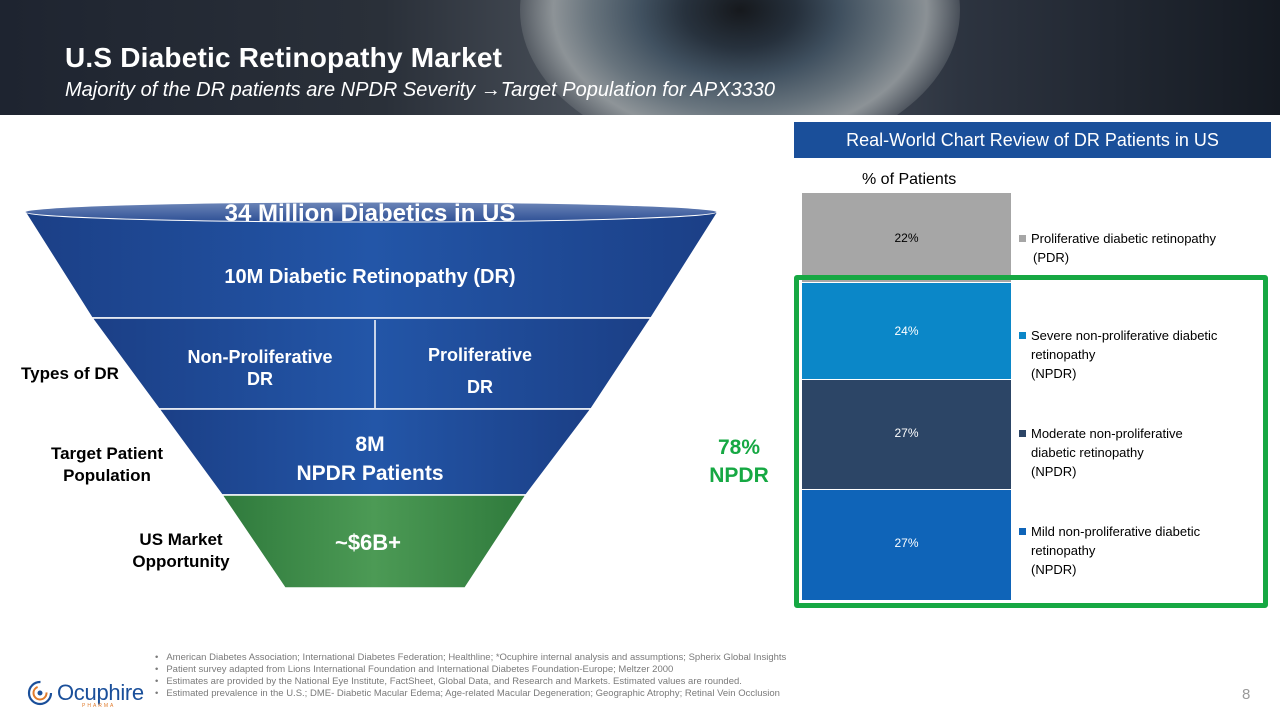  I want to click on npdr-callout-label: NPDR, so click(739, 475).